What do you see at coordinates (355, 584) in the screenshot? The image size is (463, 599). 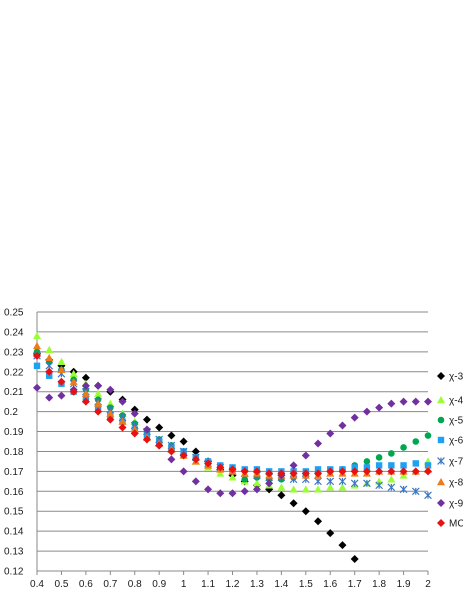 I see `x-tick-label: 1.7` at bounding box center [355, 584].